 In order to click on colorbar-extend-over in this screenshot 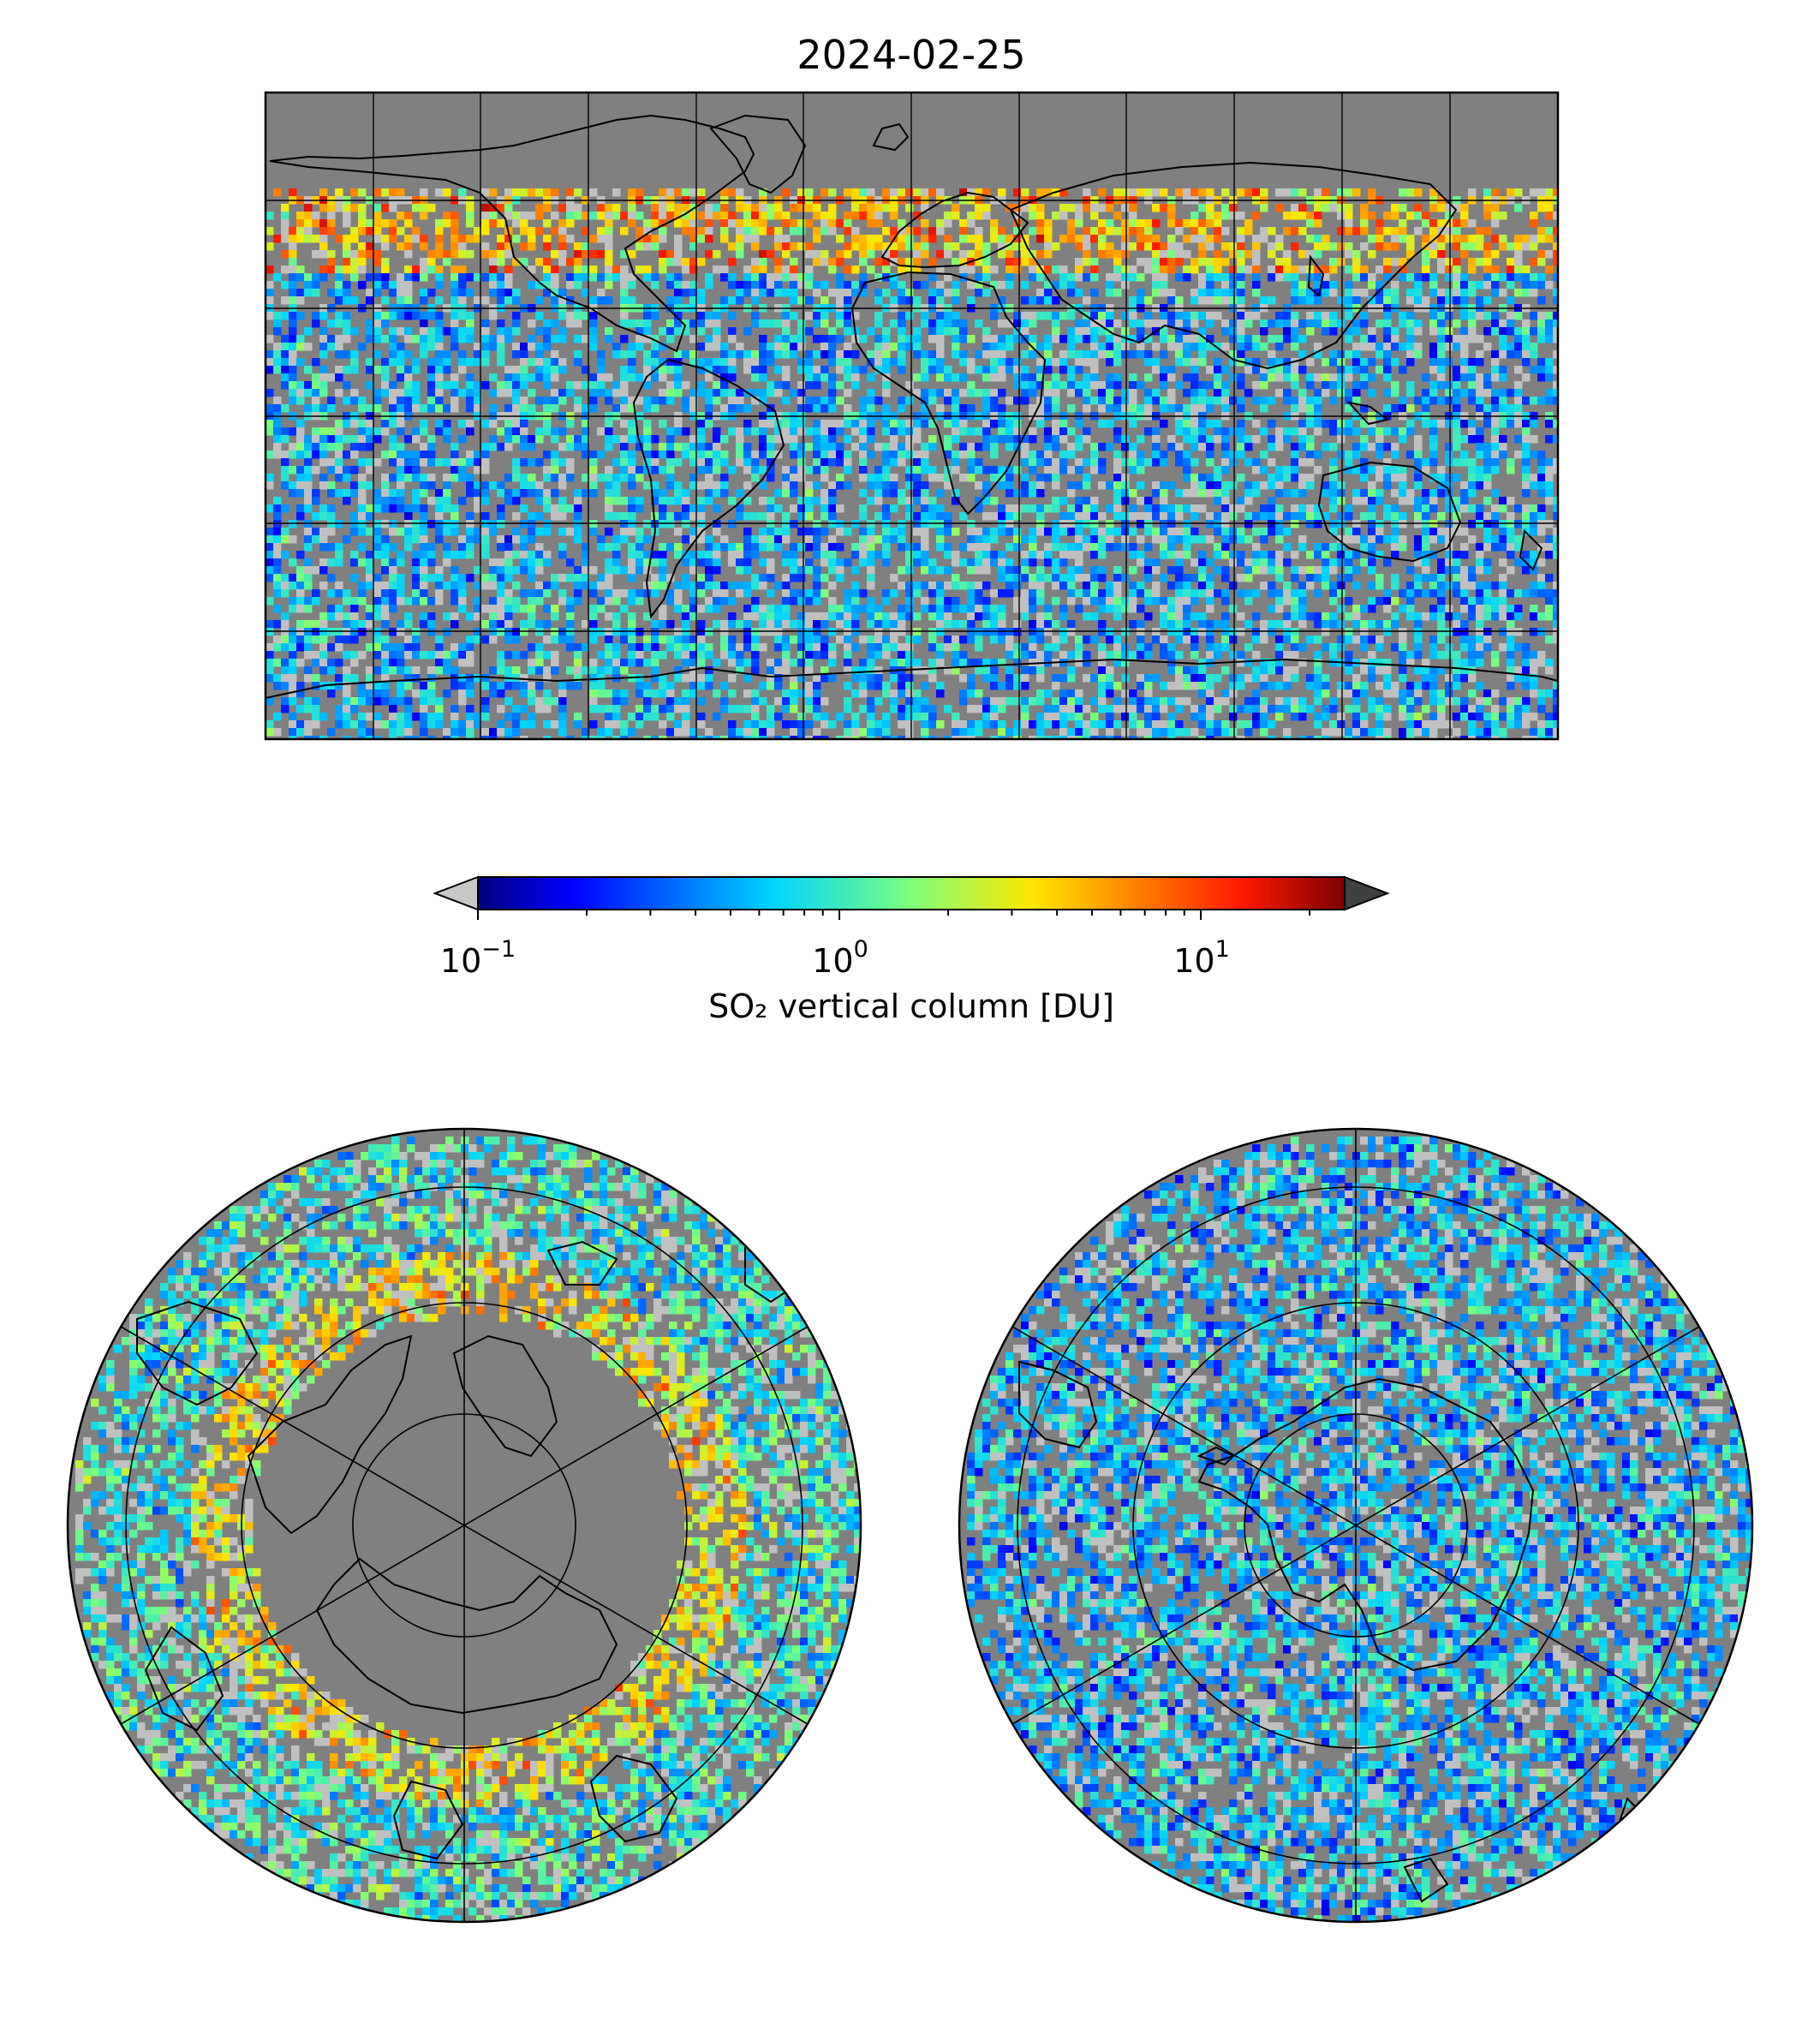, I will do `click(1367, 893)`.